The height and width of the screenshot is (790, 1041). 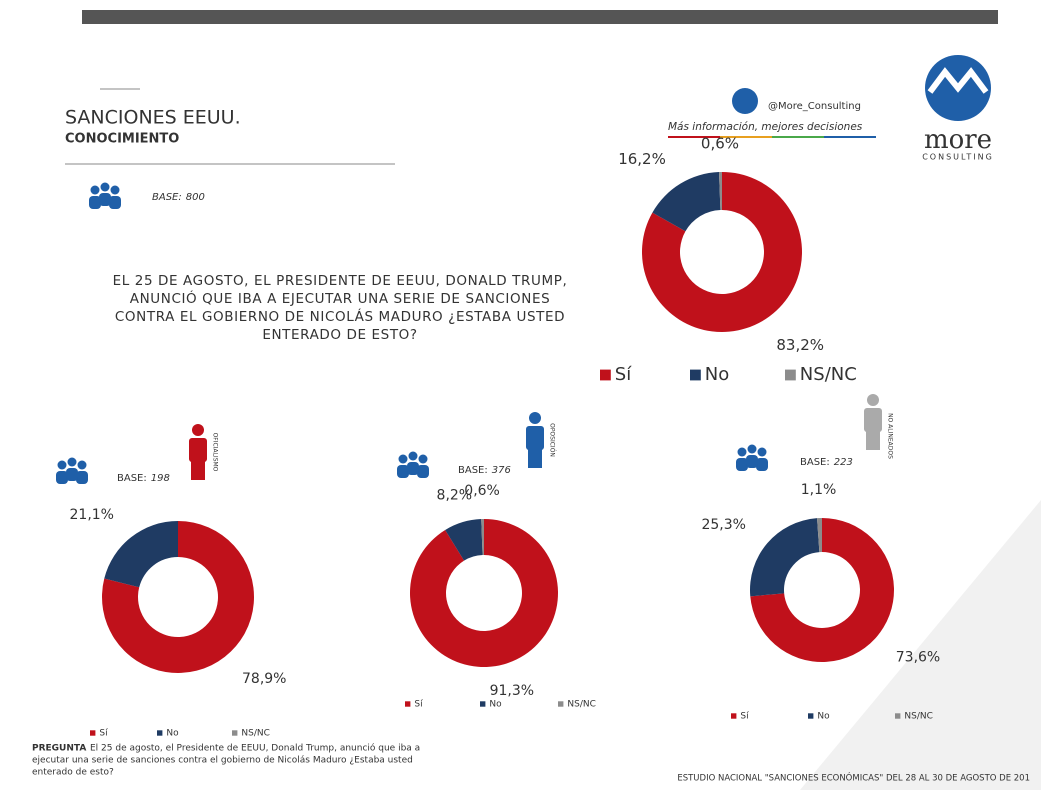 What do you see at coordinates (819, 490) in the screenshot?
I see `data-label: 1,1%` at bounding box center [819, 490].